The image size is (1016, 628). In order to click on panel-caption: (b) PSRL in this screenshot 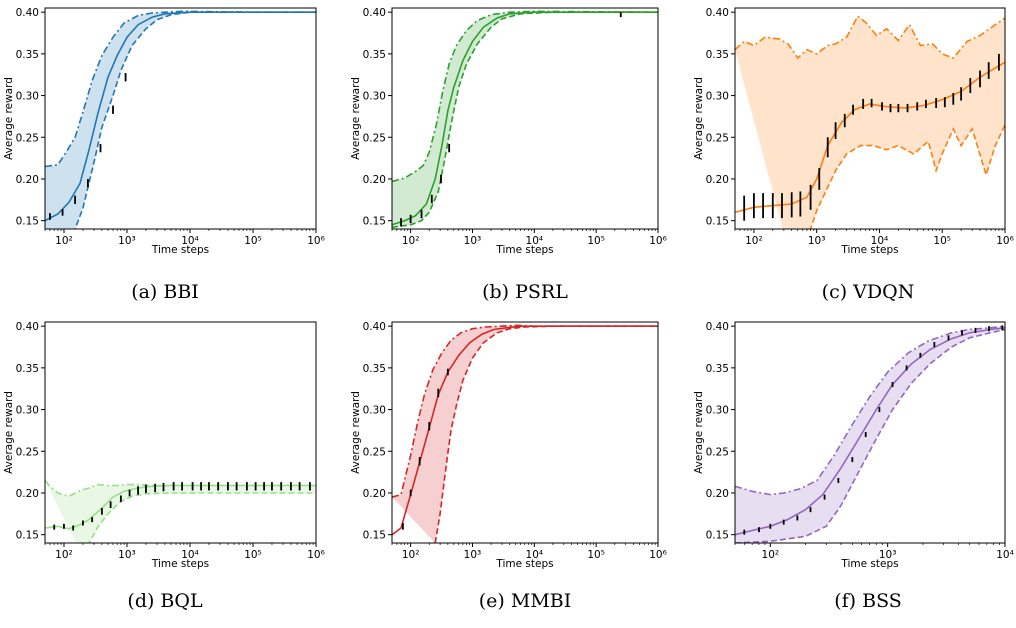, I will do `click(525, 292)`.